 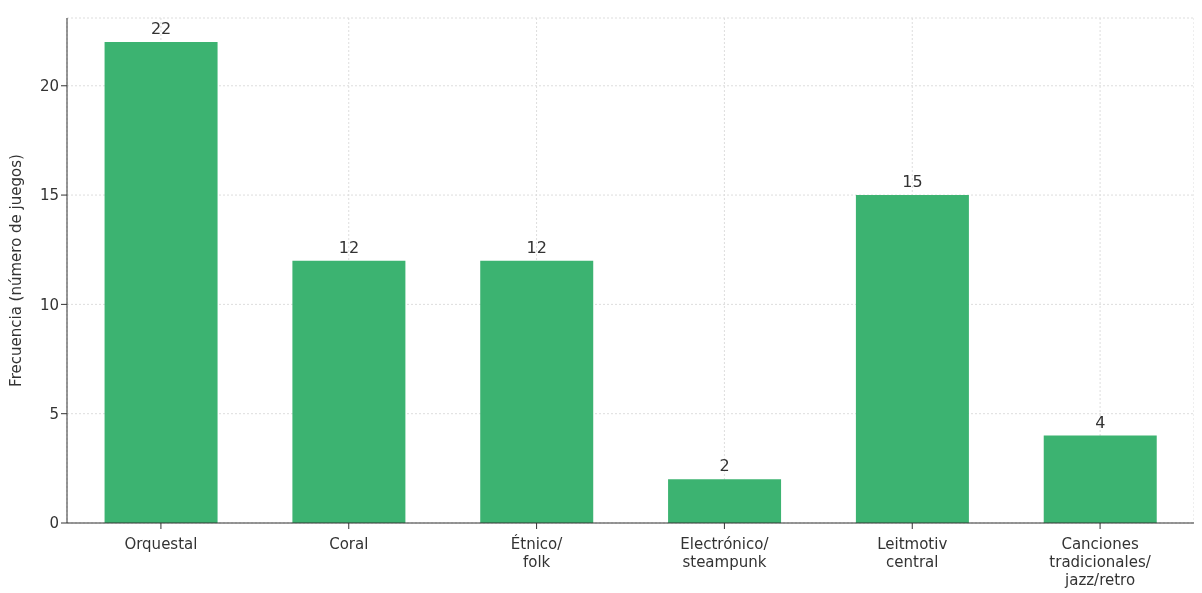 What do you see at coordinates (1100, 562) in the screenshot?
I see `x-tick-label: Canciones tradicionales/ jazz/retro` at bounding box center [1100, 562].